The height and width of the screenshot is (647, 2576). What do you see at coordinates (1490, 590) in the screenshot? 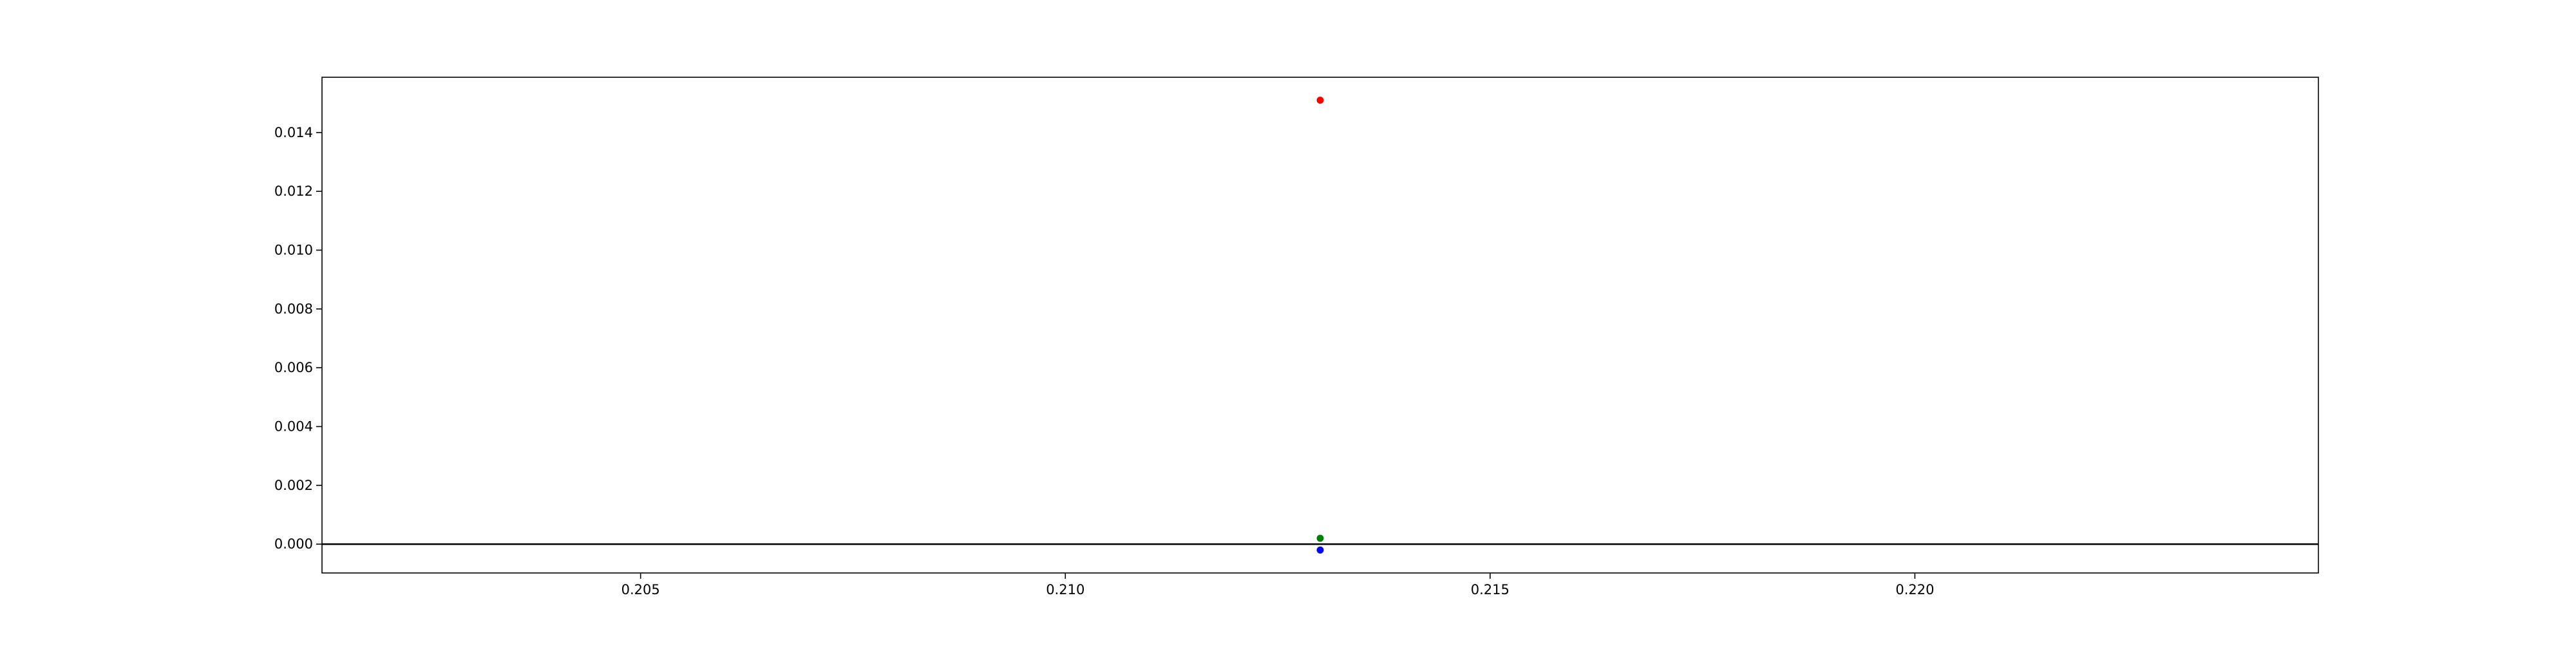
I see `x-tick-label-2: 0.215` at bounding box center [1490, 590].